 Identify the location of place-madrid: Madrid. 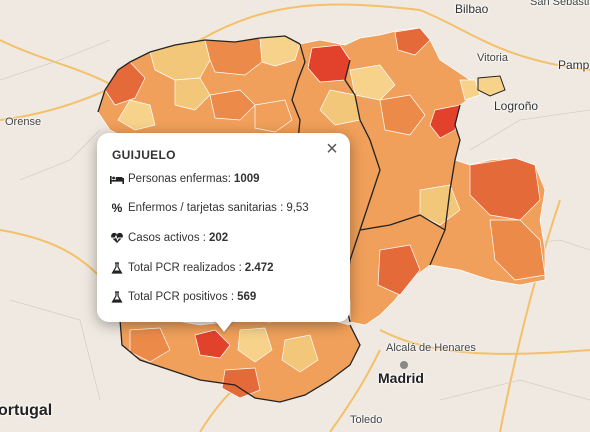
(401, 378).